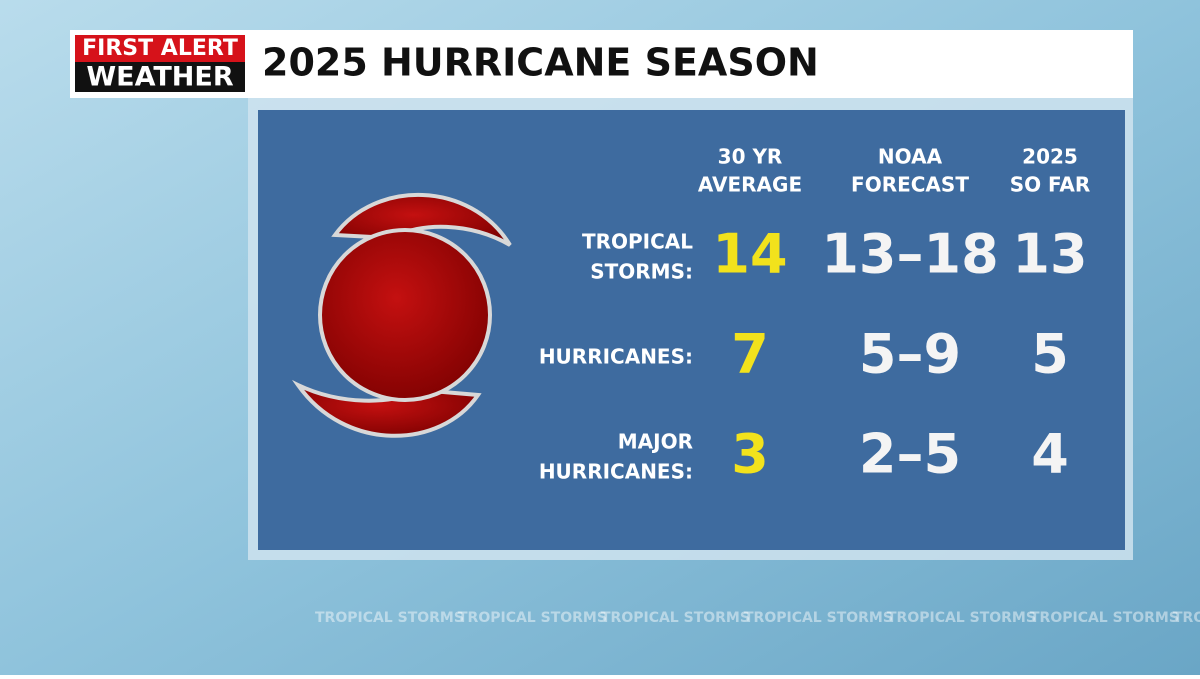  What do you see at coordinates (910, 354) in the screenshot?
I see `cell-value: 5–9` at bounding box center [910, 354].